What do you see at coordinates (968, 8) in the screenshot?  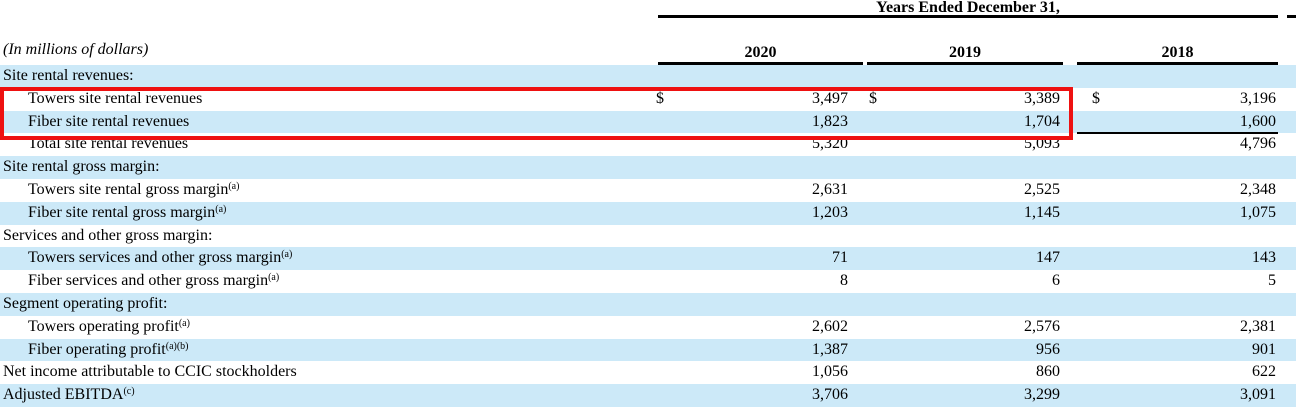 I see `period-header: Years Ended December 31,` at bounding box center [968, 8].